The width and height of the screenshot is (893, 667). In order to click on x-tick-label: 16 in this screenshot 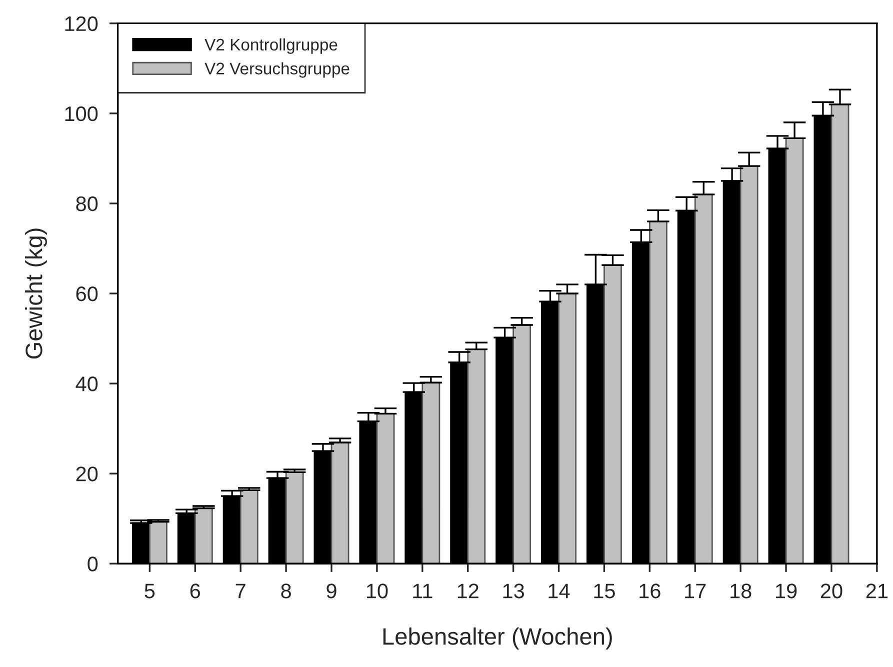, I will do `click(650, 591)`.